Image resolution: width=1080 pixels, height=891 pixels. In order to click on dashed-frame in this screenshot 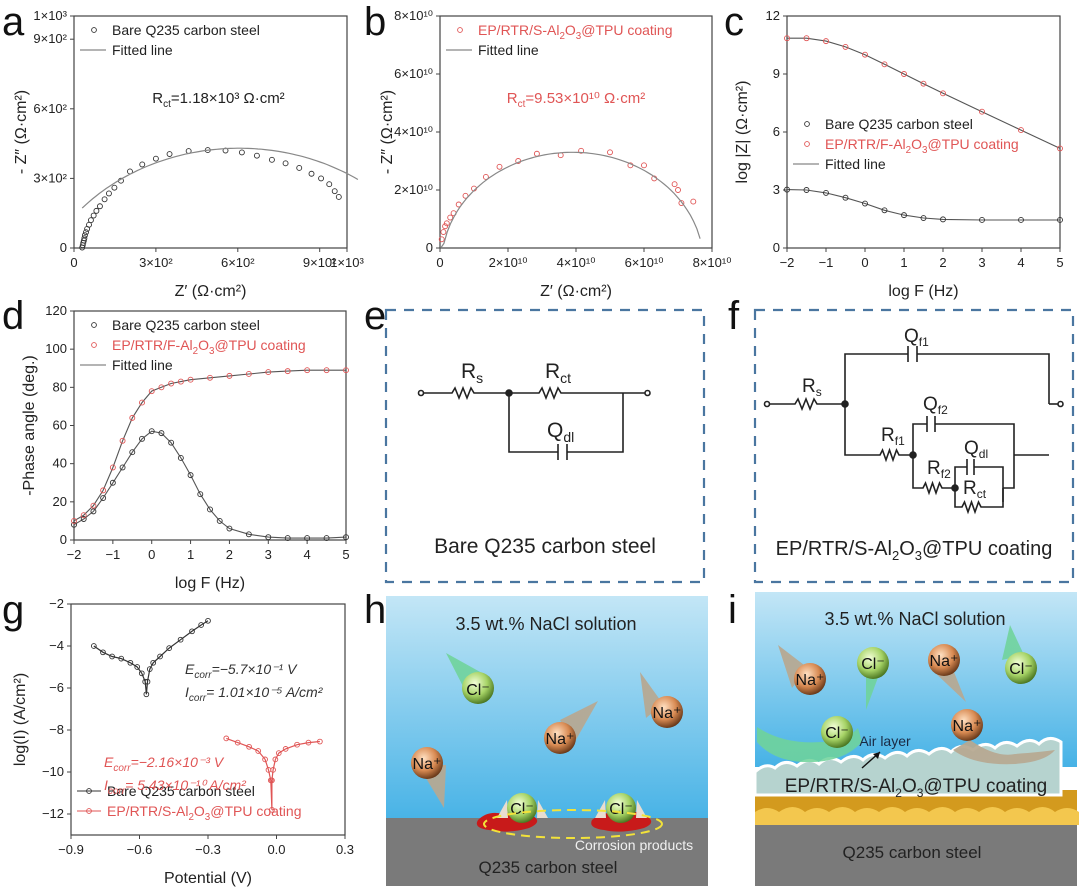, I will do `click(914, 446)`.